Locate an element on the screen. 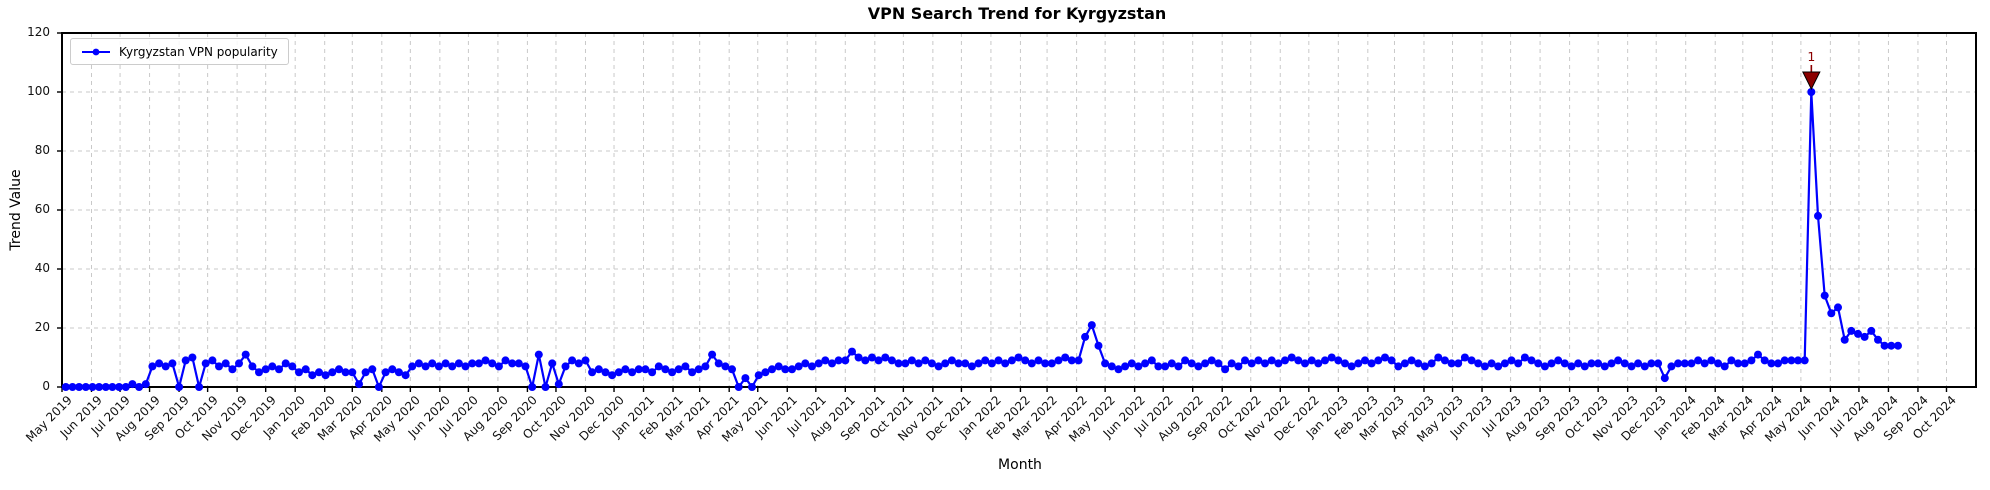  y-tick-label: 120 is located at coordinates (38, 32).